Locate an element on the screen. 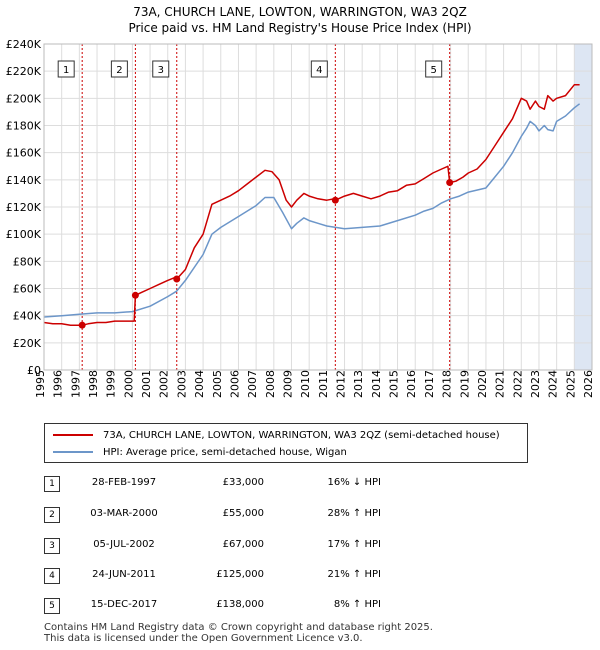  x-tick-label: 2015 is located at coordinates (394, 384).